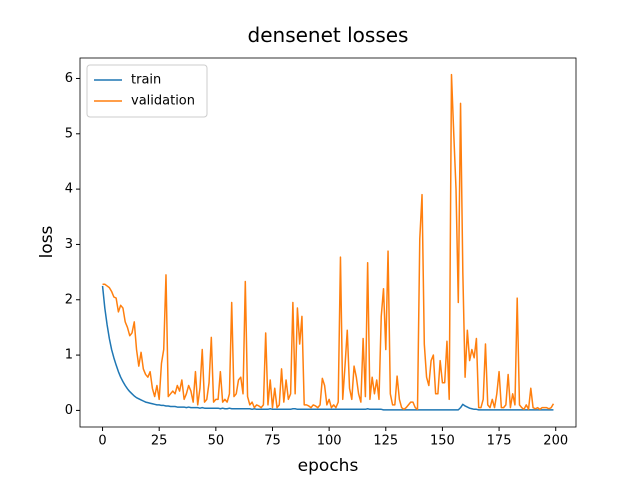 Image resolution: width=640 pixels, height=480 pixels. I want to click on x-tick-label: 175, so click(499, 441).